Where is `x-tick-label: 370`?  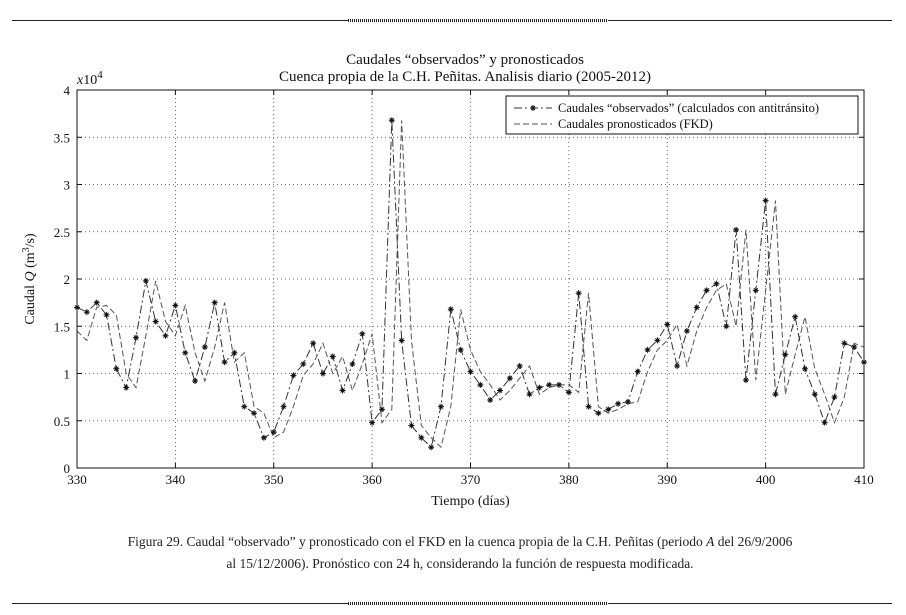
x-tick-label: 370 is located at coordinates (471, 479).